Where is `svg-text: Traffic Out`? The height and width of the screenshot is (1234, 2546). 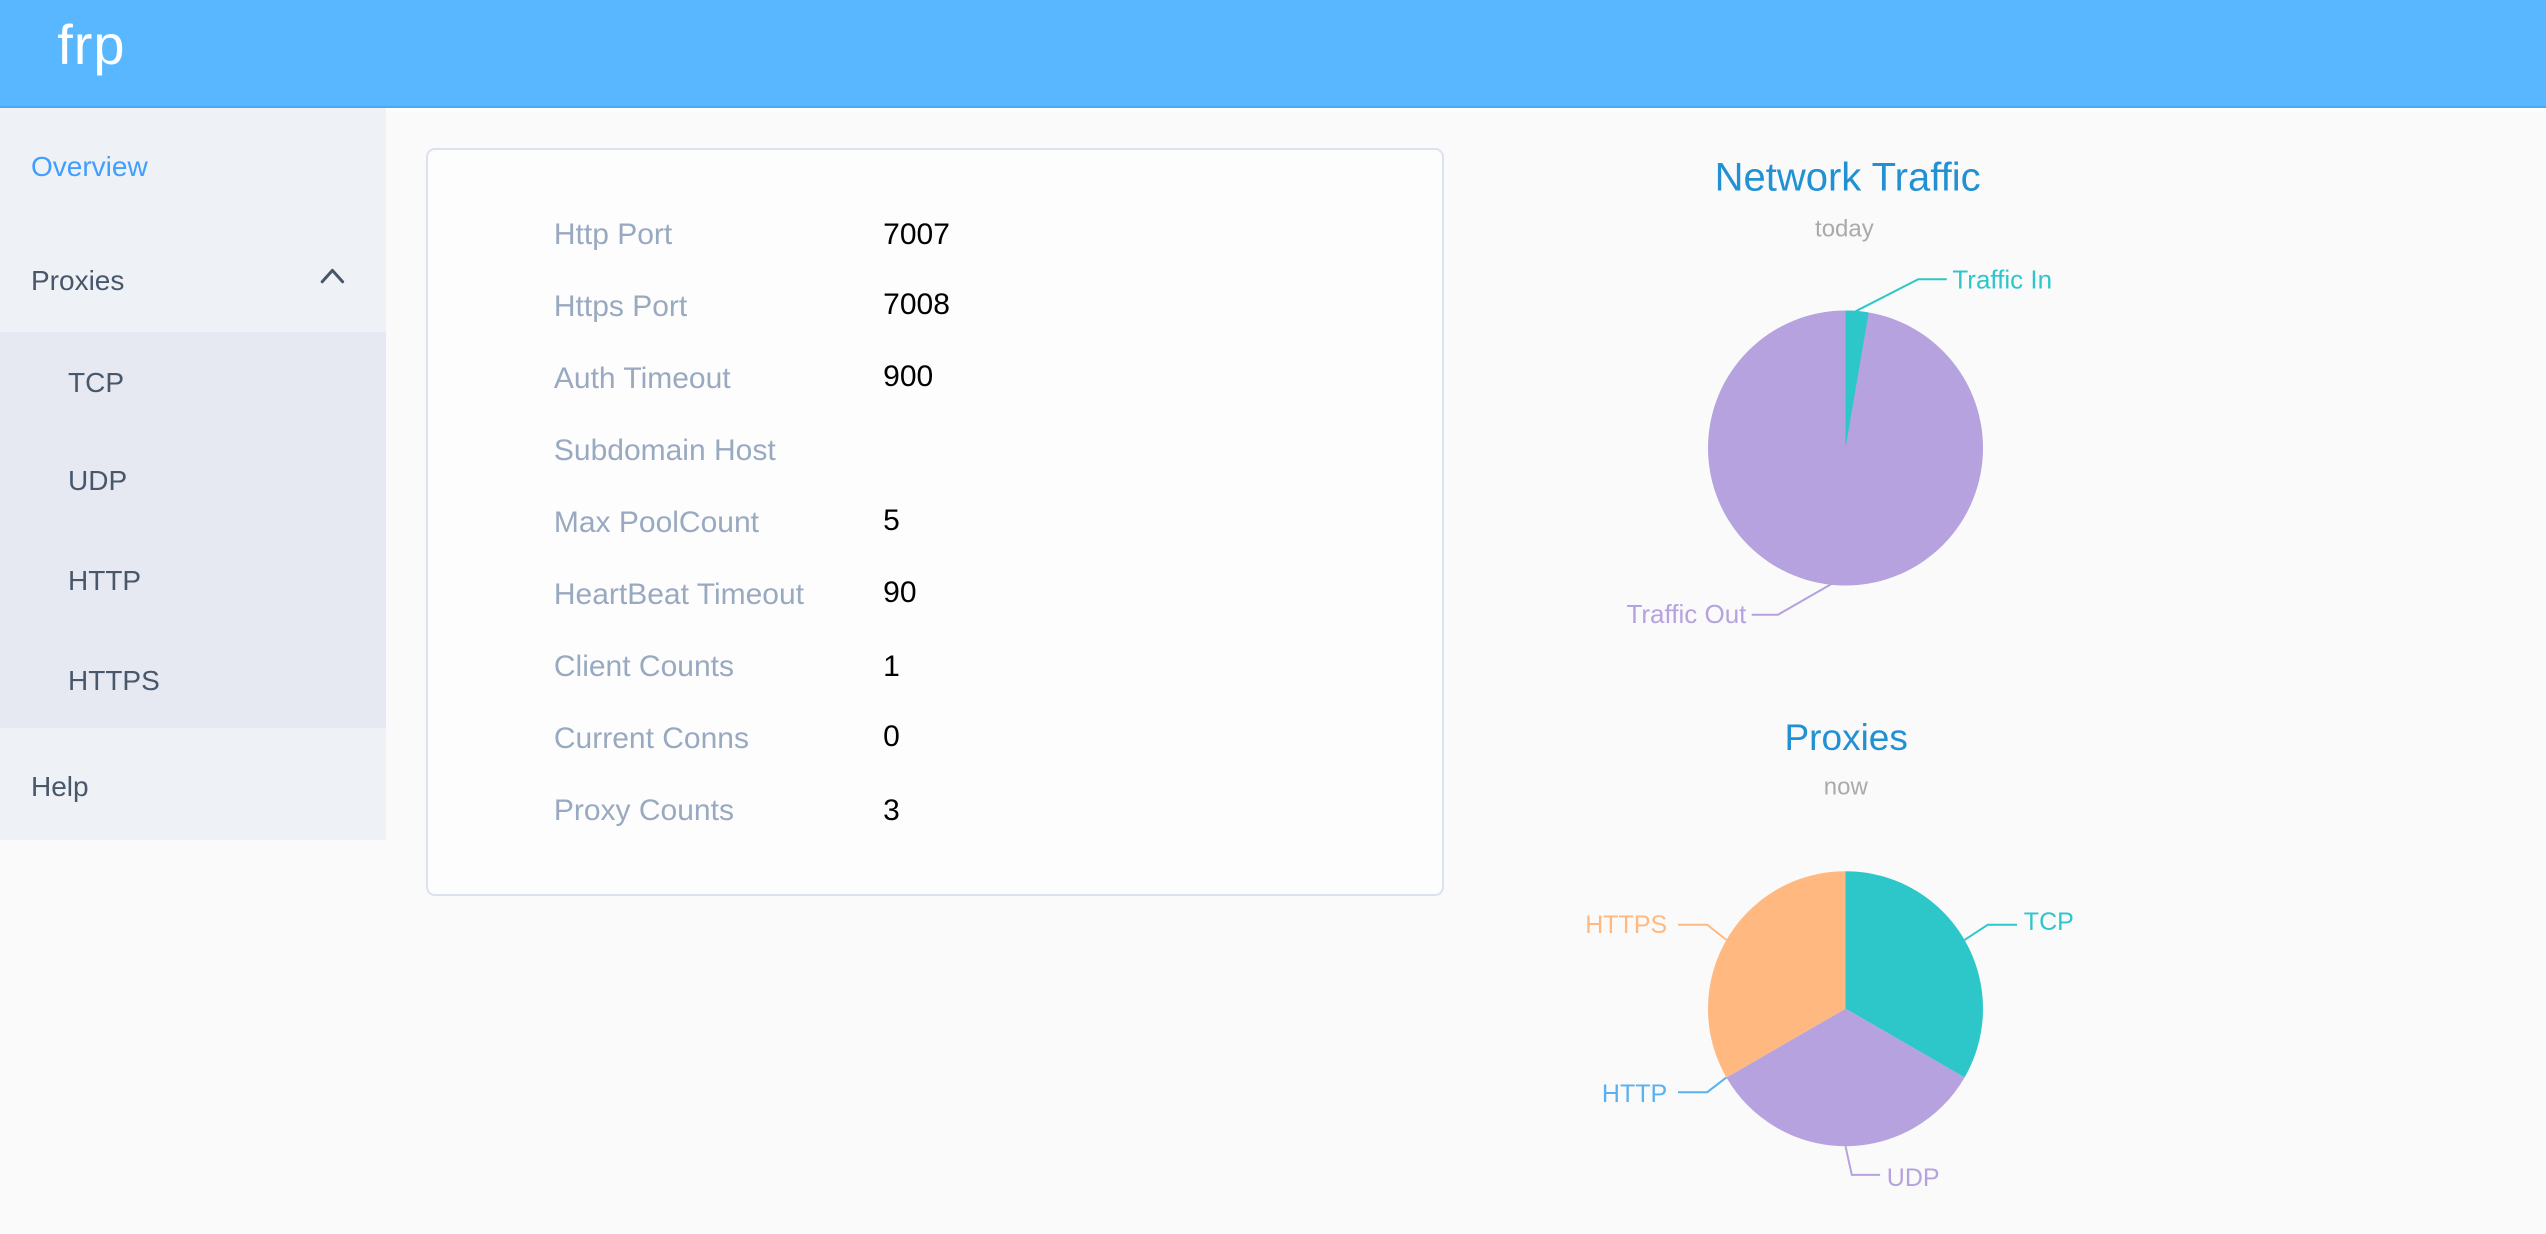
svg-text: Traffic Out is located at coordinates (1686, 614).